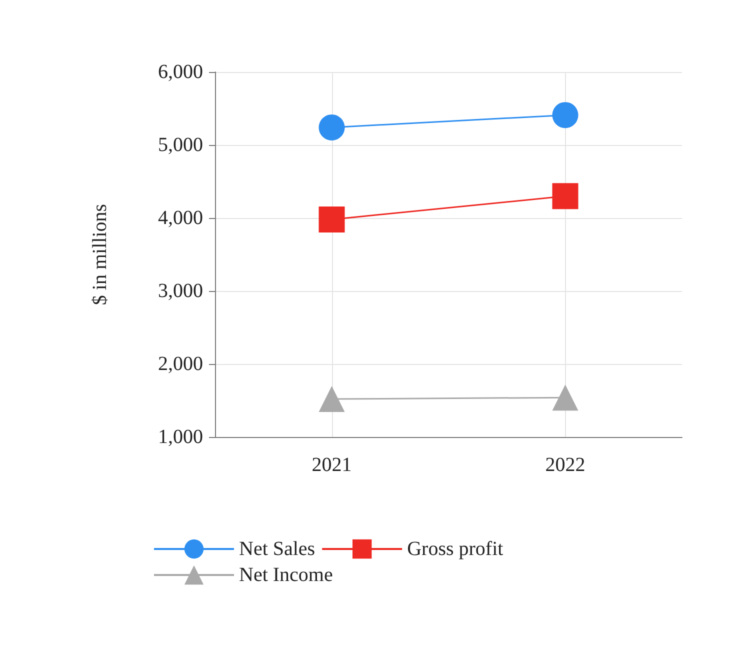 This screenshot has height=666, width=754. Describe the element at coordinates (286, 575) in the screenshot. I see `legend-label: Net Income` at that location.